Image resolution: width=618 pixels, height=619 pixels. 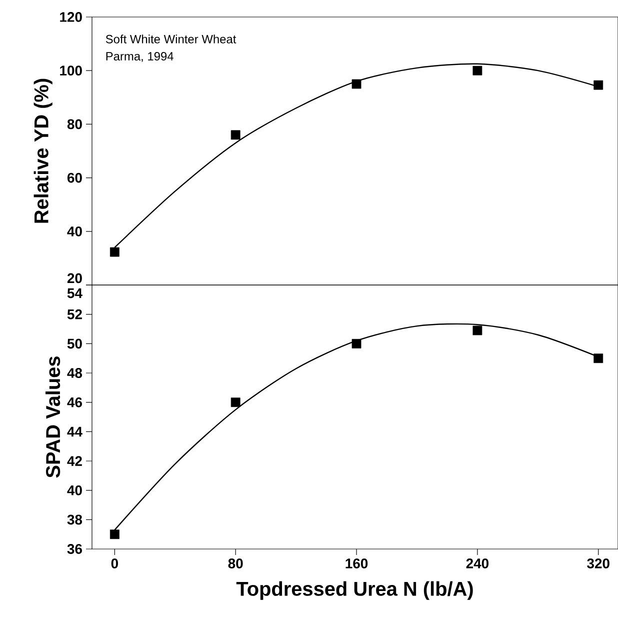 I want to click on y-axis-title: SPAD Values, so click(x=52, y=417).